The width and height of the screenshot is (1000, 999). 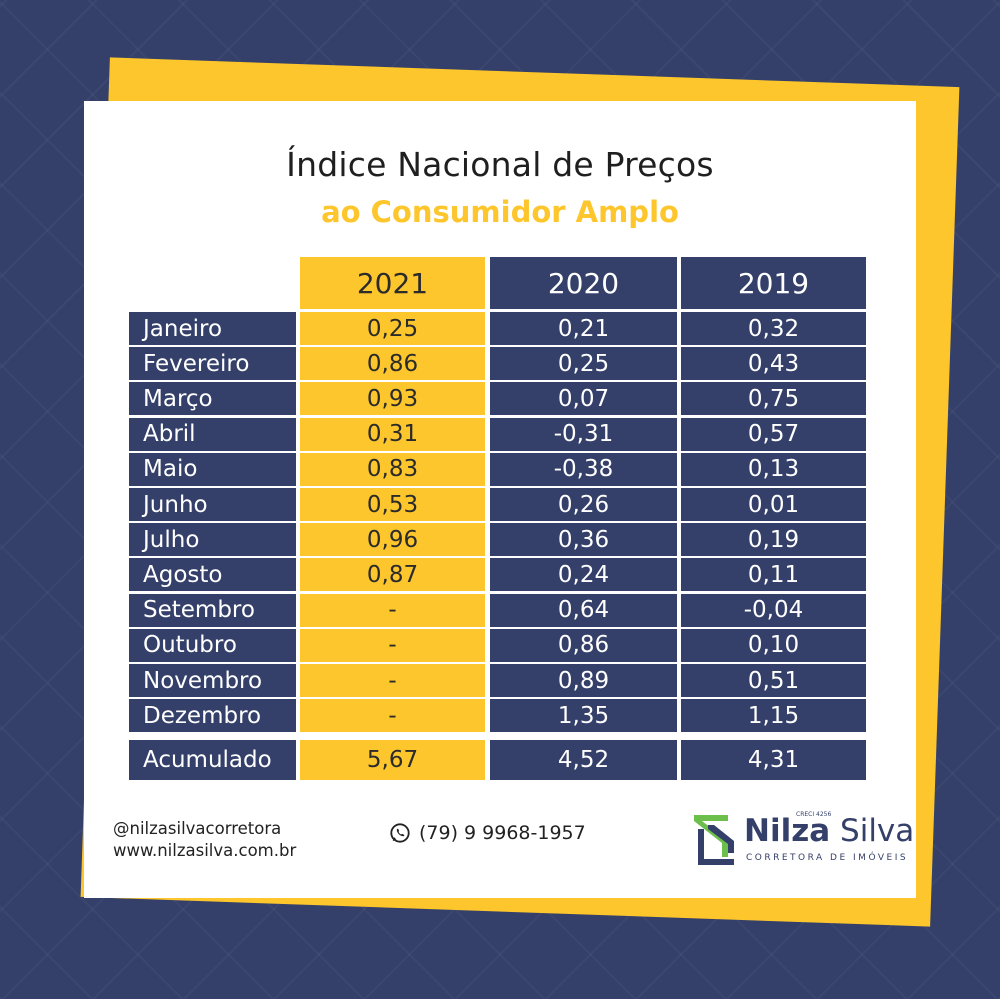 I want to click on column-header-2021: 2021, so click(x=392, y=283).